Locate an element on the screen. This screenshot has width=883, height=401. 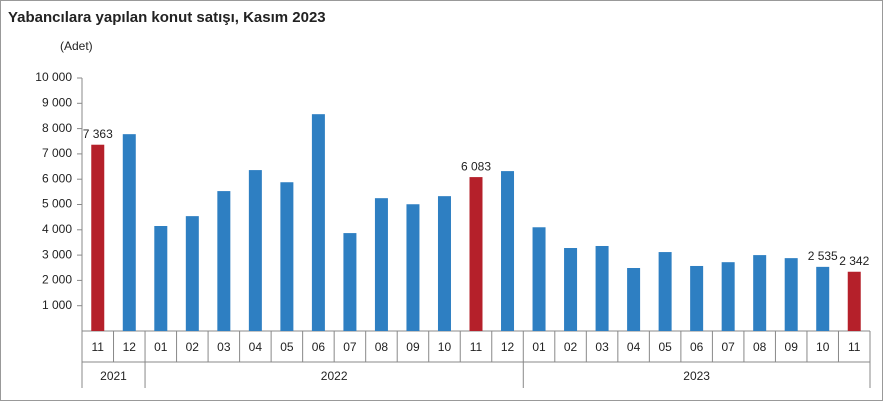
y-tick-label: 2 000 is located at coordinates (57, 280).